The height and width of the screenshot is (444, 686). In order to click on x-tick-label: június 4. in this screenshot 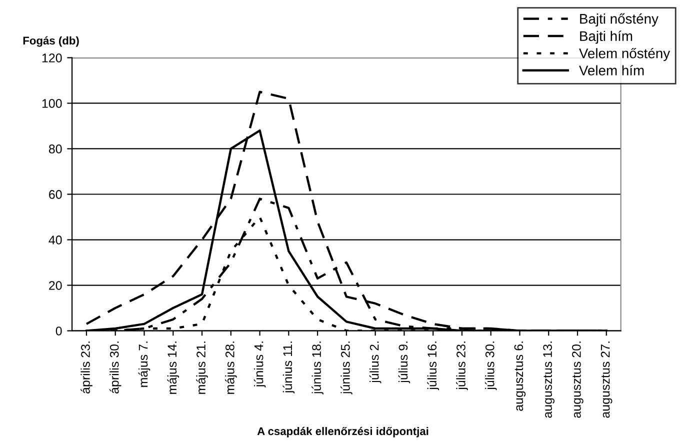, I will do `click(260, 365)`.